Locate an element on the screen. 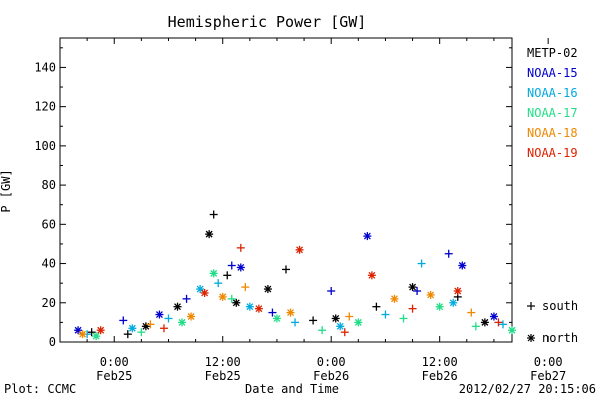 This screenshot has height=400, width=600. hemisphere-symbol-key: south north is located at coordinates (552, 322).